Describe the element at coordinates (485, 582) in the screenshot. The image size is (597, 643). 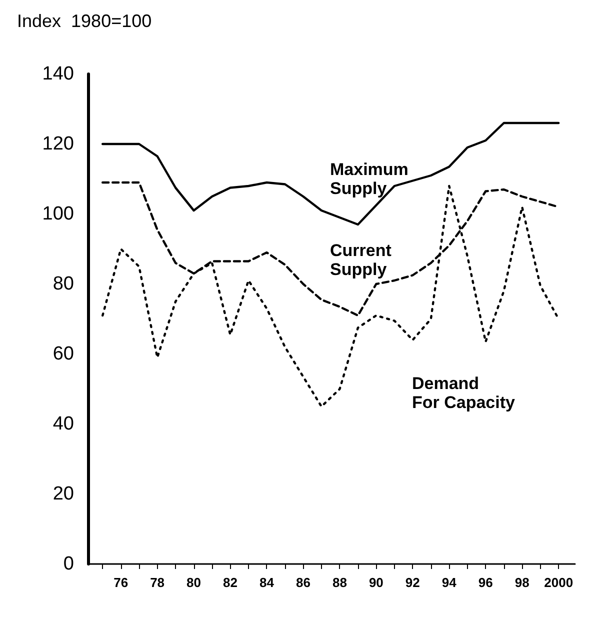
I see `x-tick-label: 96` at that location.